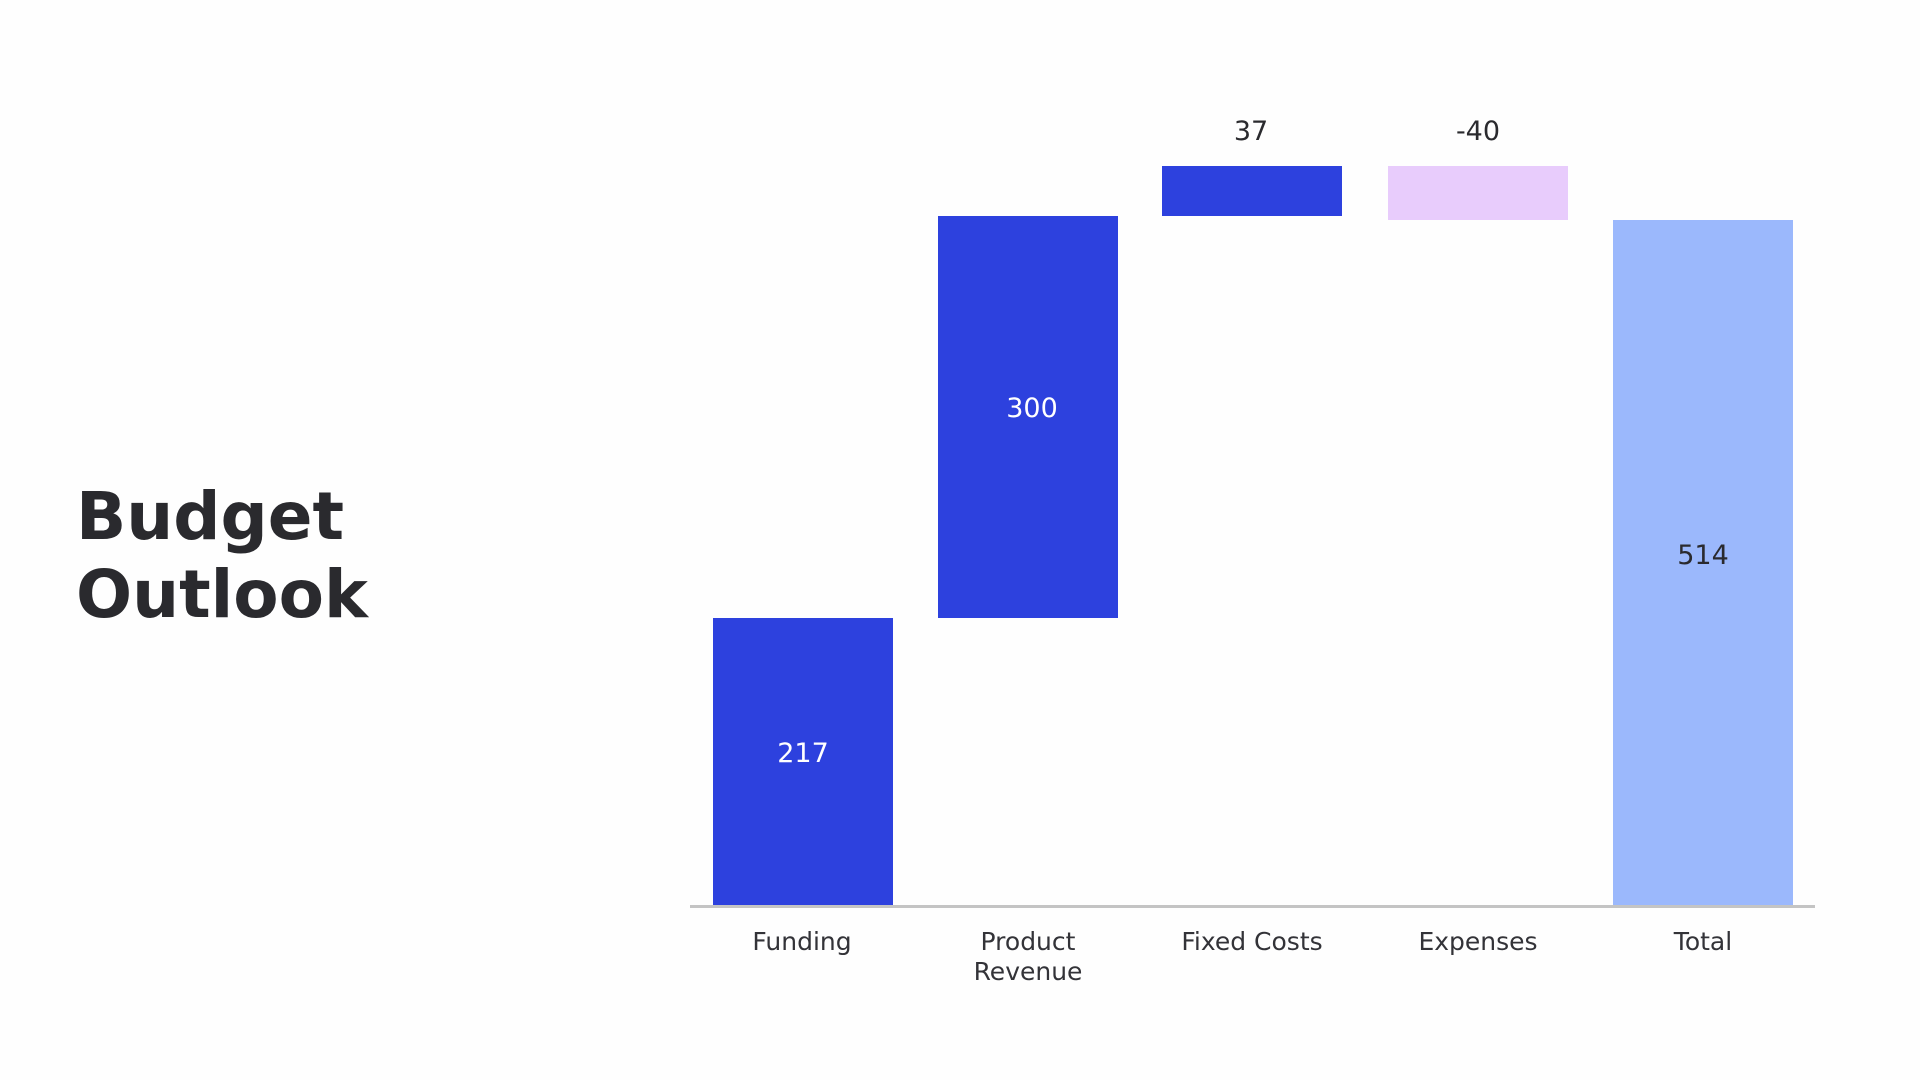 The image size is (1920, 1080). What do you see at coordinates (803, 753) in the screenshot?
I see `value-label-funding: 217` at bounding box center [803, 753].